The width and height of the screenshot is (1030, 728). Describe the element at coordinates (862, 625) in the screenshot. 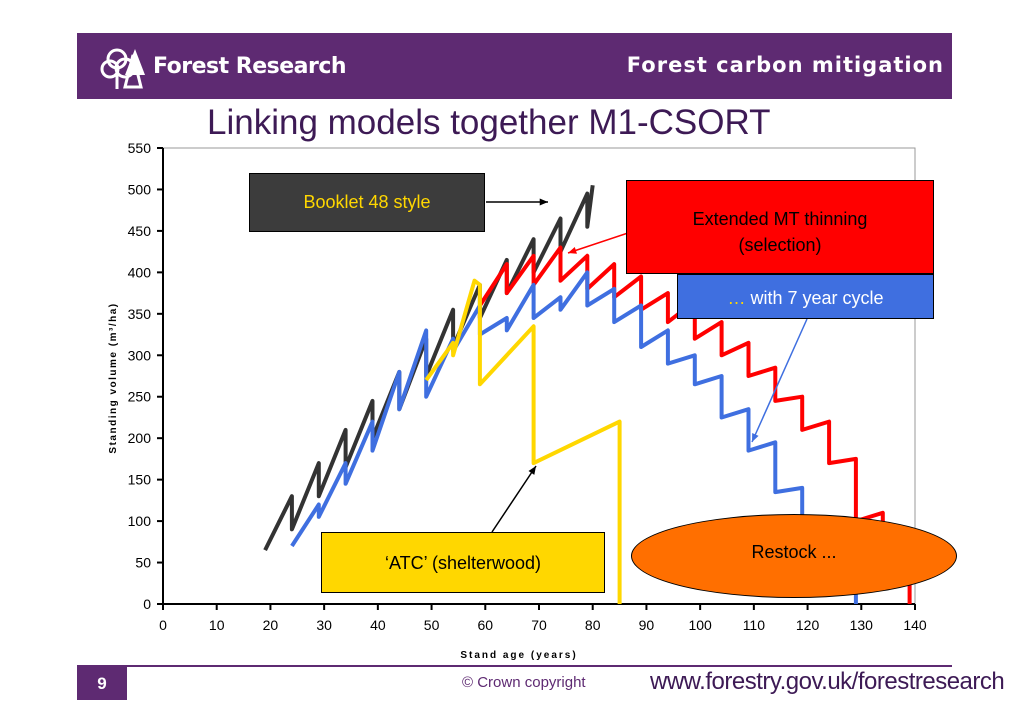

I see `x-tick-label: 130` at that location.